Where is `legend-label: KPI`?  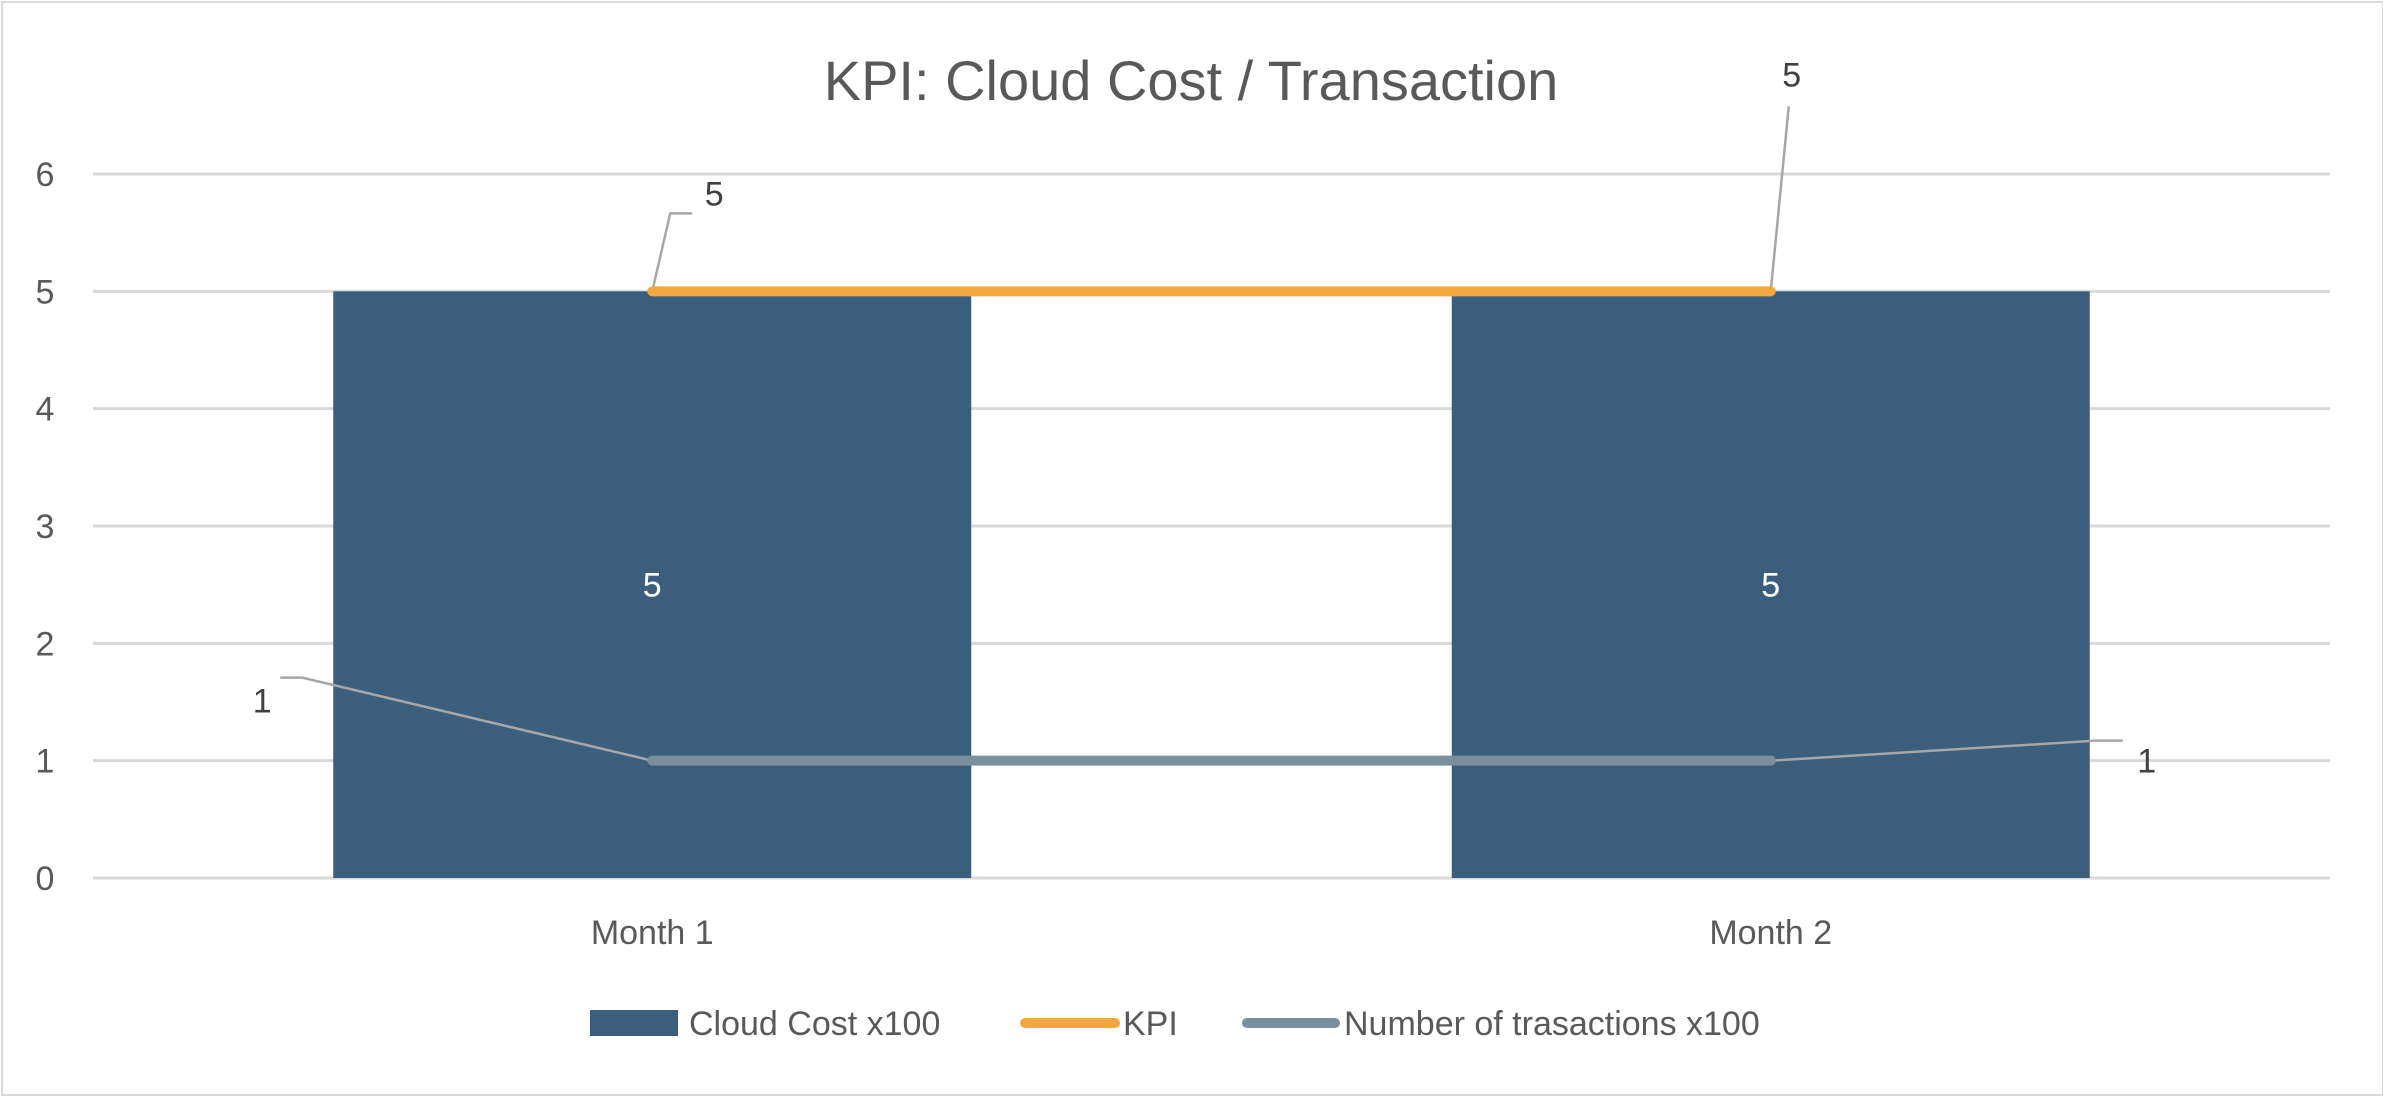 legend-label: KPI is located at coordinates (1150, 1024).